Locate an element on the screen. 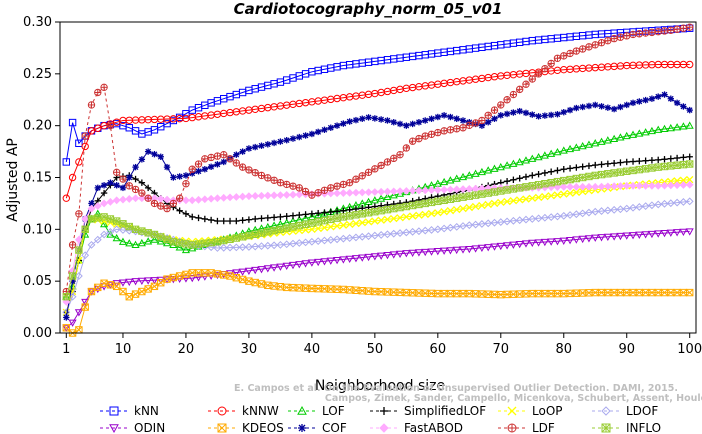  legend-label: kNNW is located at coordinates (260, 411).